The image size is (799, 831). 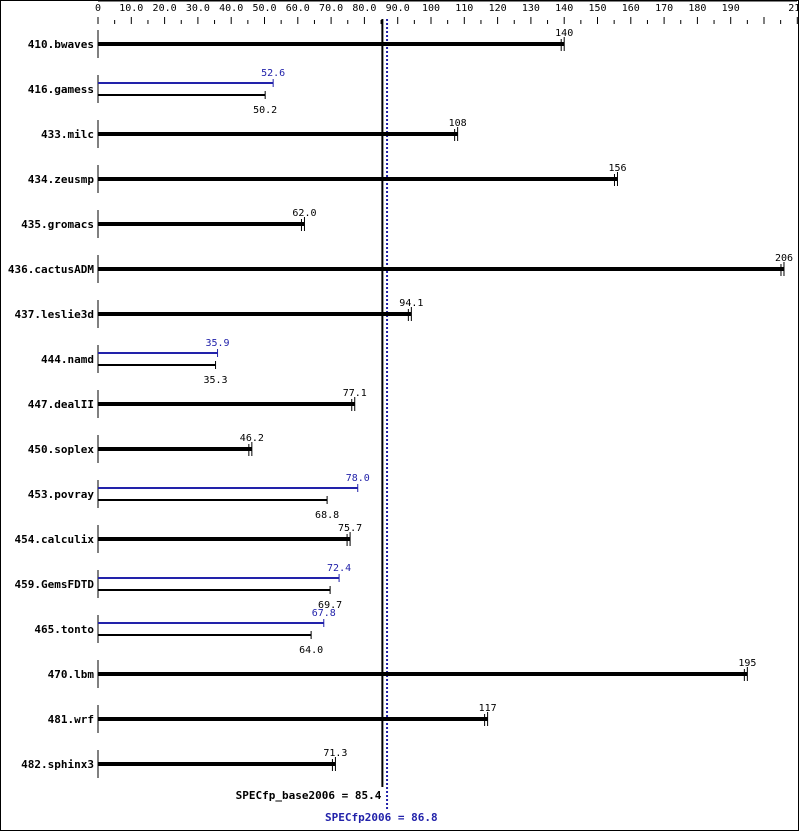 I want to click on benchmark-label: 454.calculix, so click(x=55, y=539).